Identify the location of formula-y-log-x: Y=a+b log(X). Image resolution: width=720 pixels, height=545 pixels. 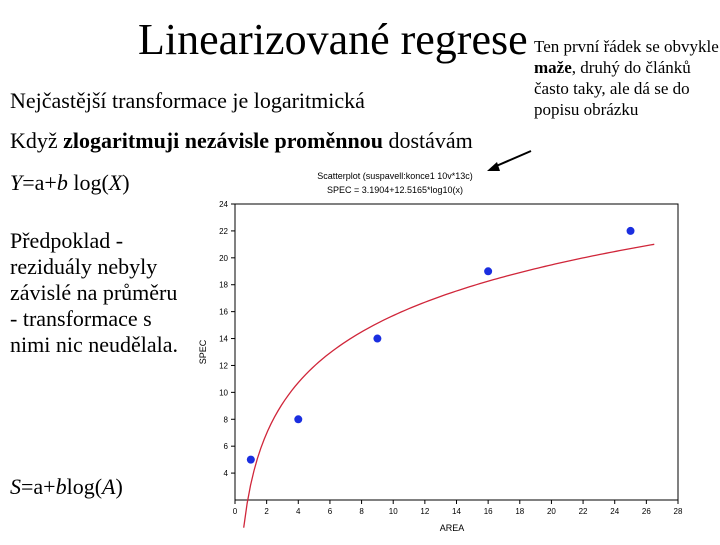
(70, 183).